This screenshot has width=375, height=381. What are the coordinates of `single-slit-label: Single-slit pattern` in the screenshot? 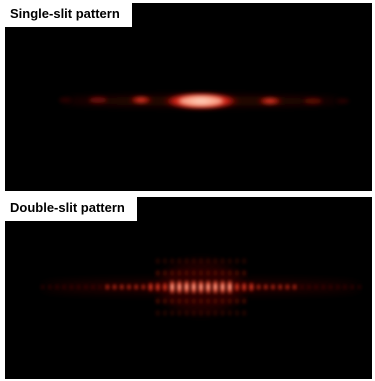 It's located at (68, 15).